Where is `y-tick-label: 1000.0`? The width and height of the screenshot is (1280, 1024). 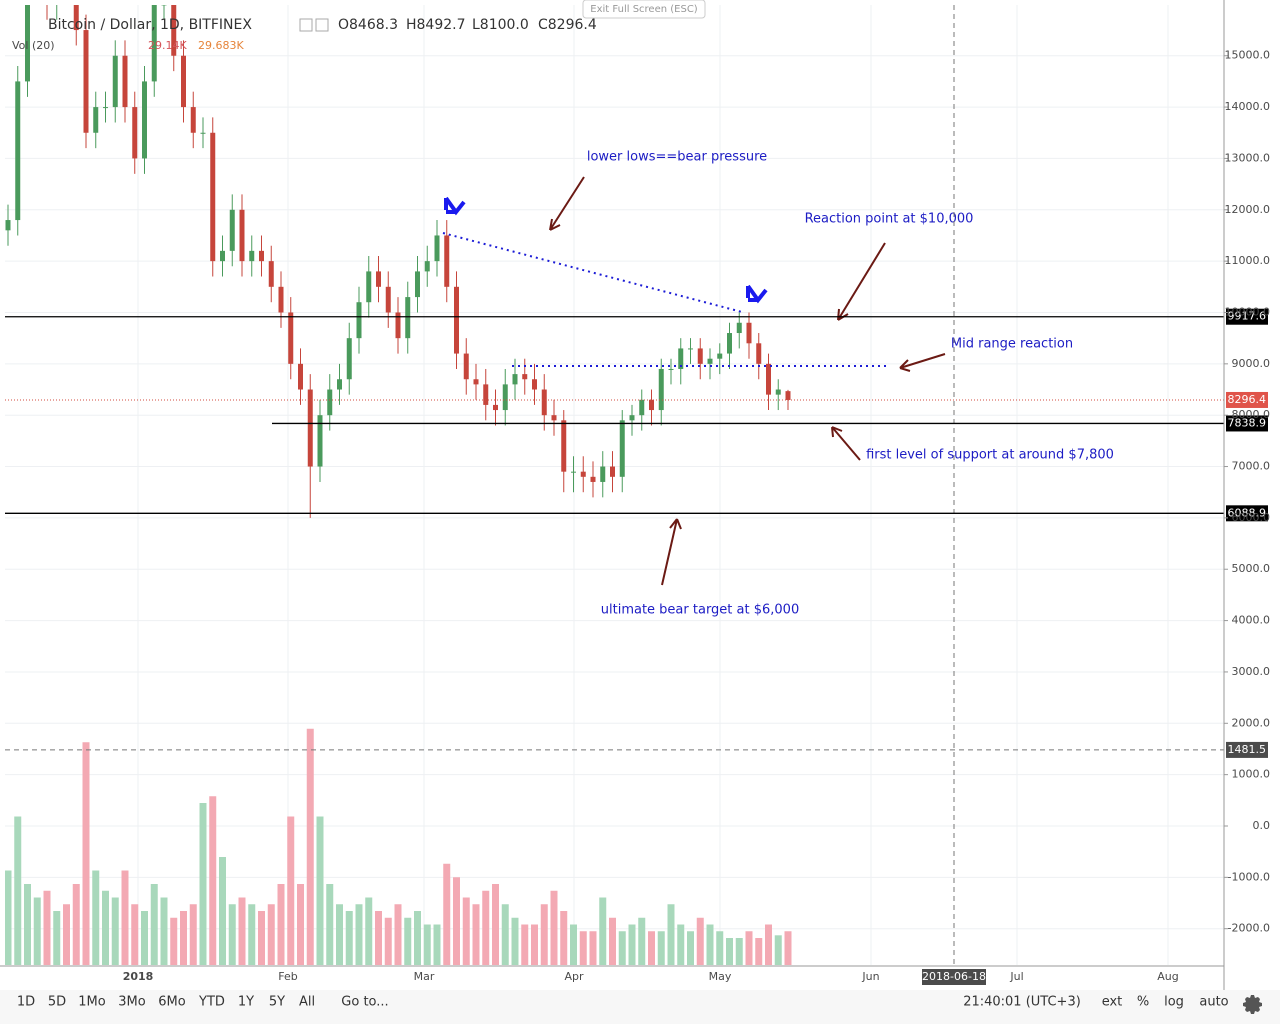
y-tick-label: 1000.0 is located at coordinates (1251, 774).